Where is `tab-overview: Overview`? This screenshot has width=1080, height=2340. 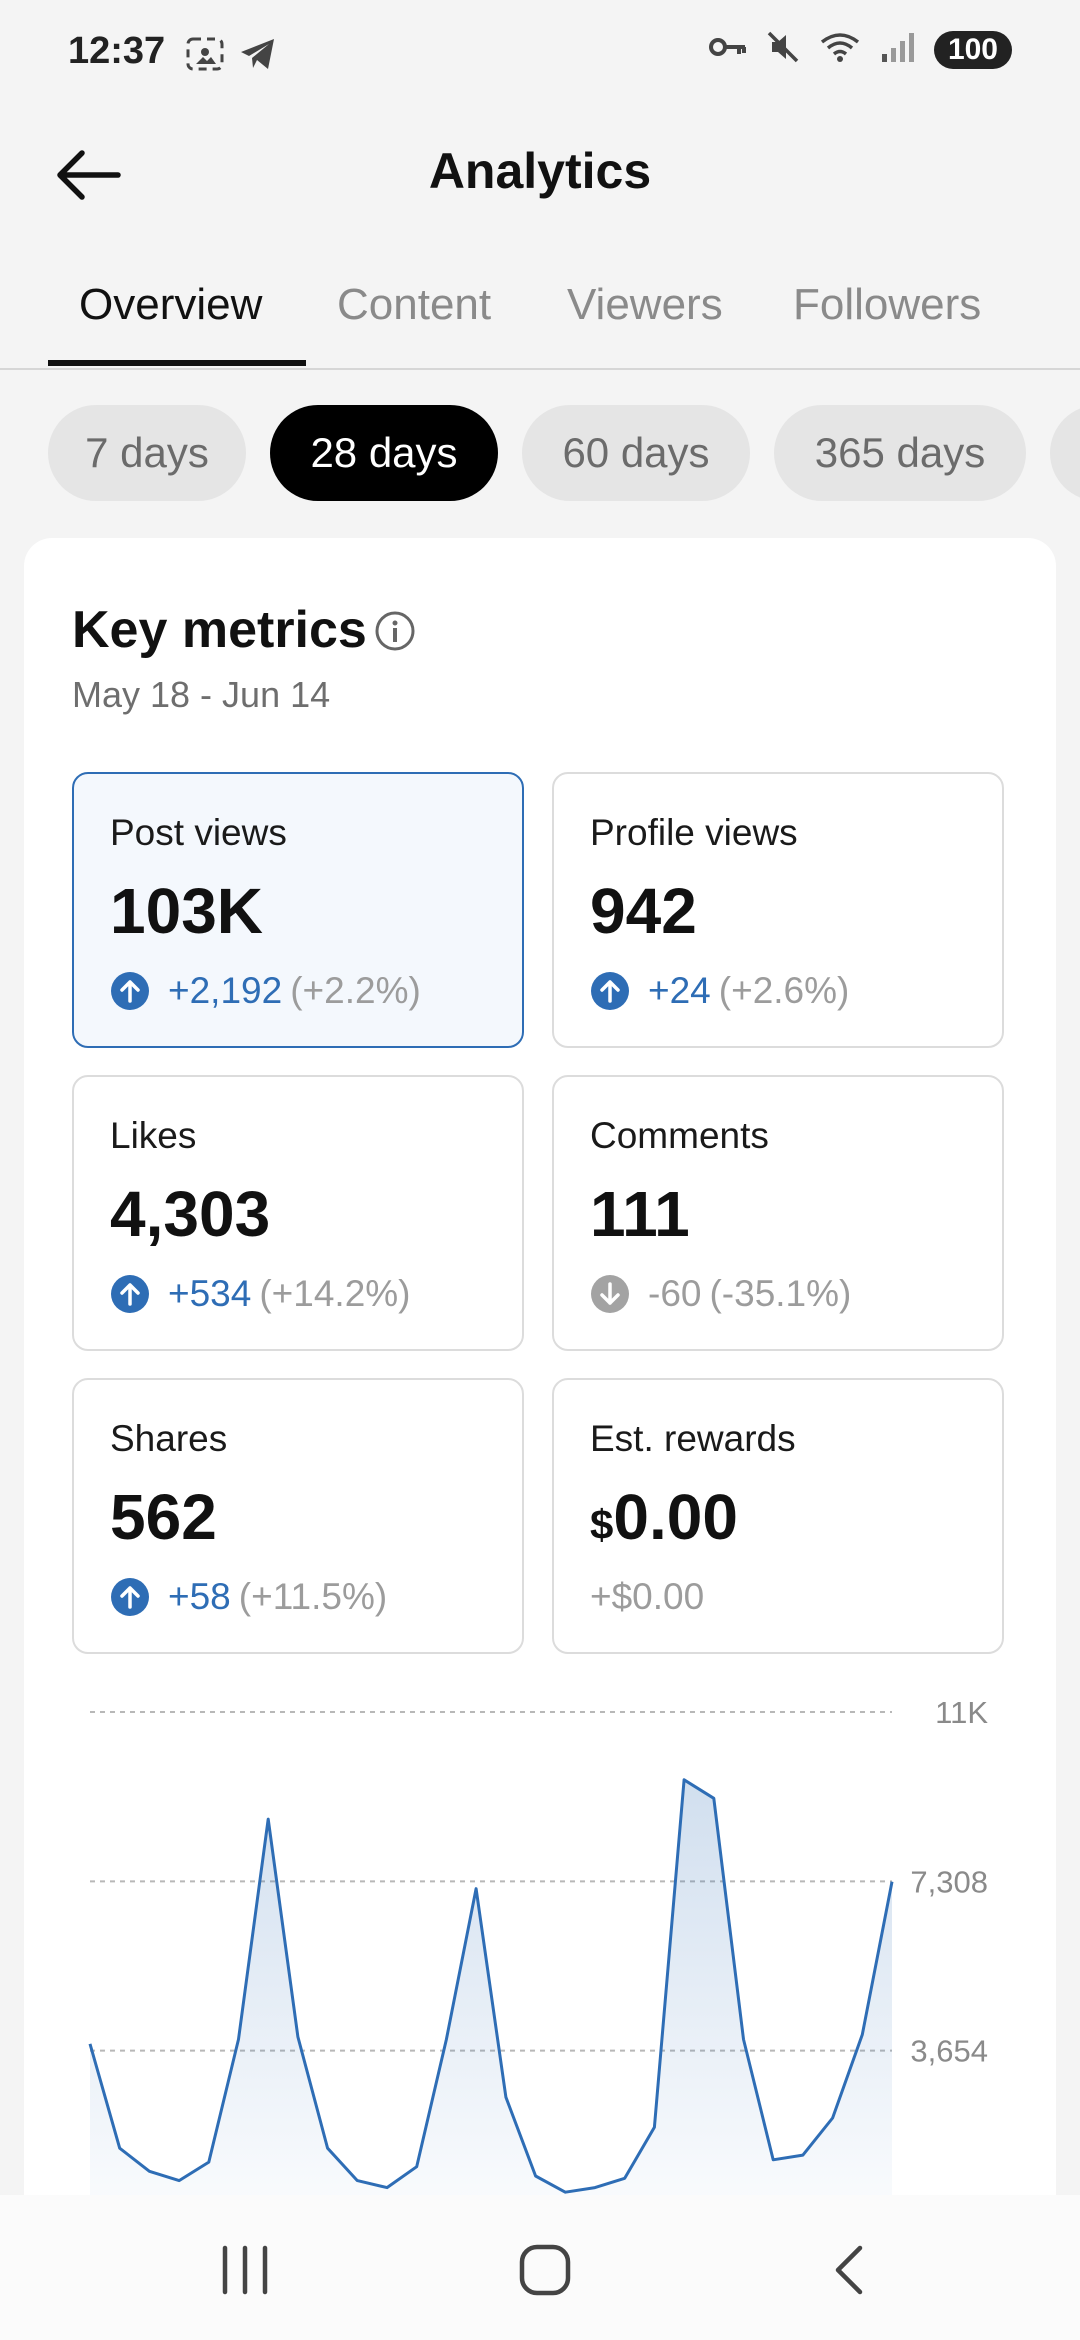 tab-overview: Overview is located at coordinates (171, 304).